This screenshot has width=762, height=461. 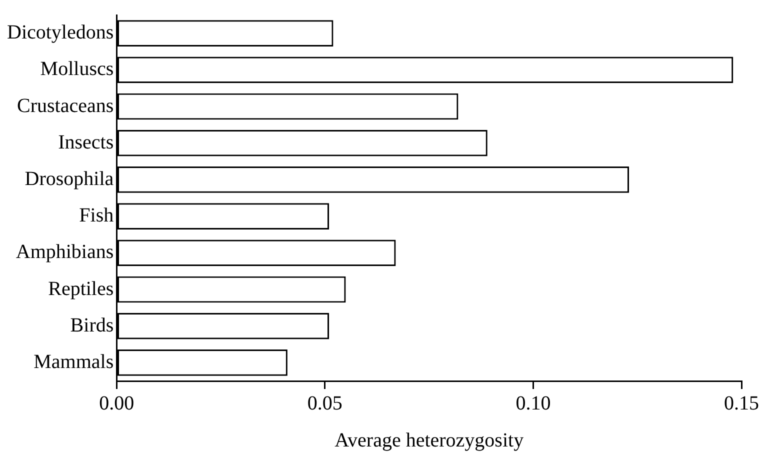 I want to click on x-axis-title: Average heterozygosity, so click(x=429, y=440).